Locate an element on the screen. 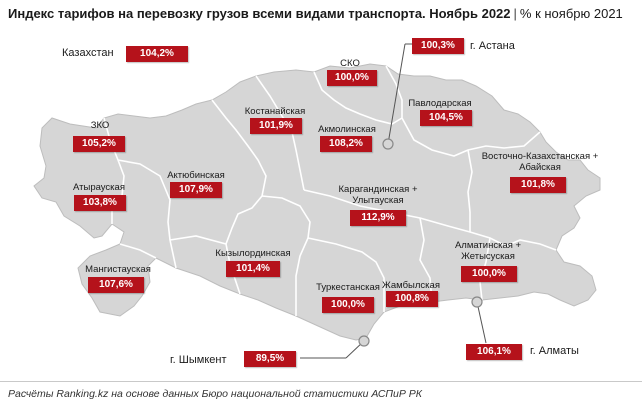 This screenshot has height=408, width=642. vko-label-text: Восточно-Казахстанская + Абайская is located at coordinates (540, 162).